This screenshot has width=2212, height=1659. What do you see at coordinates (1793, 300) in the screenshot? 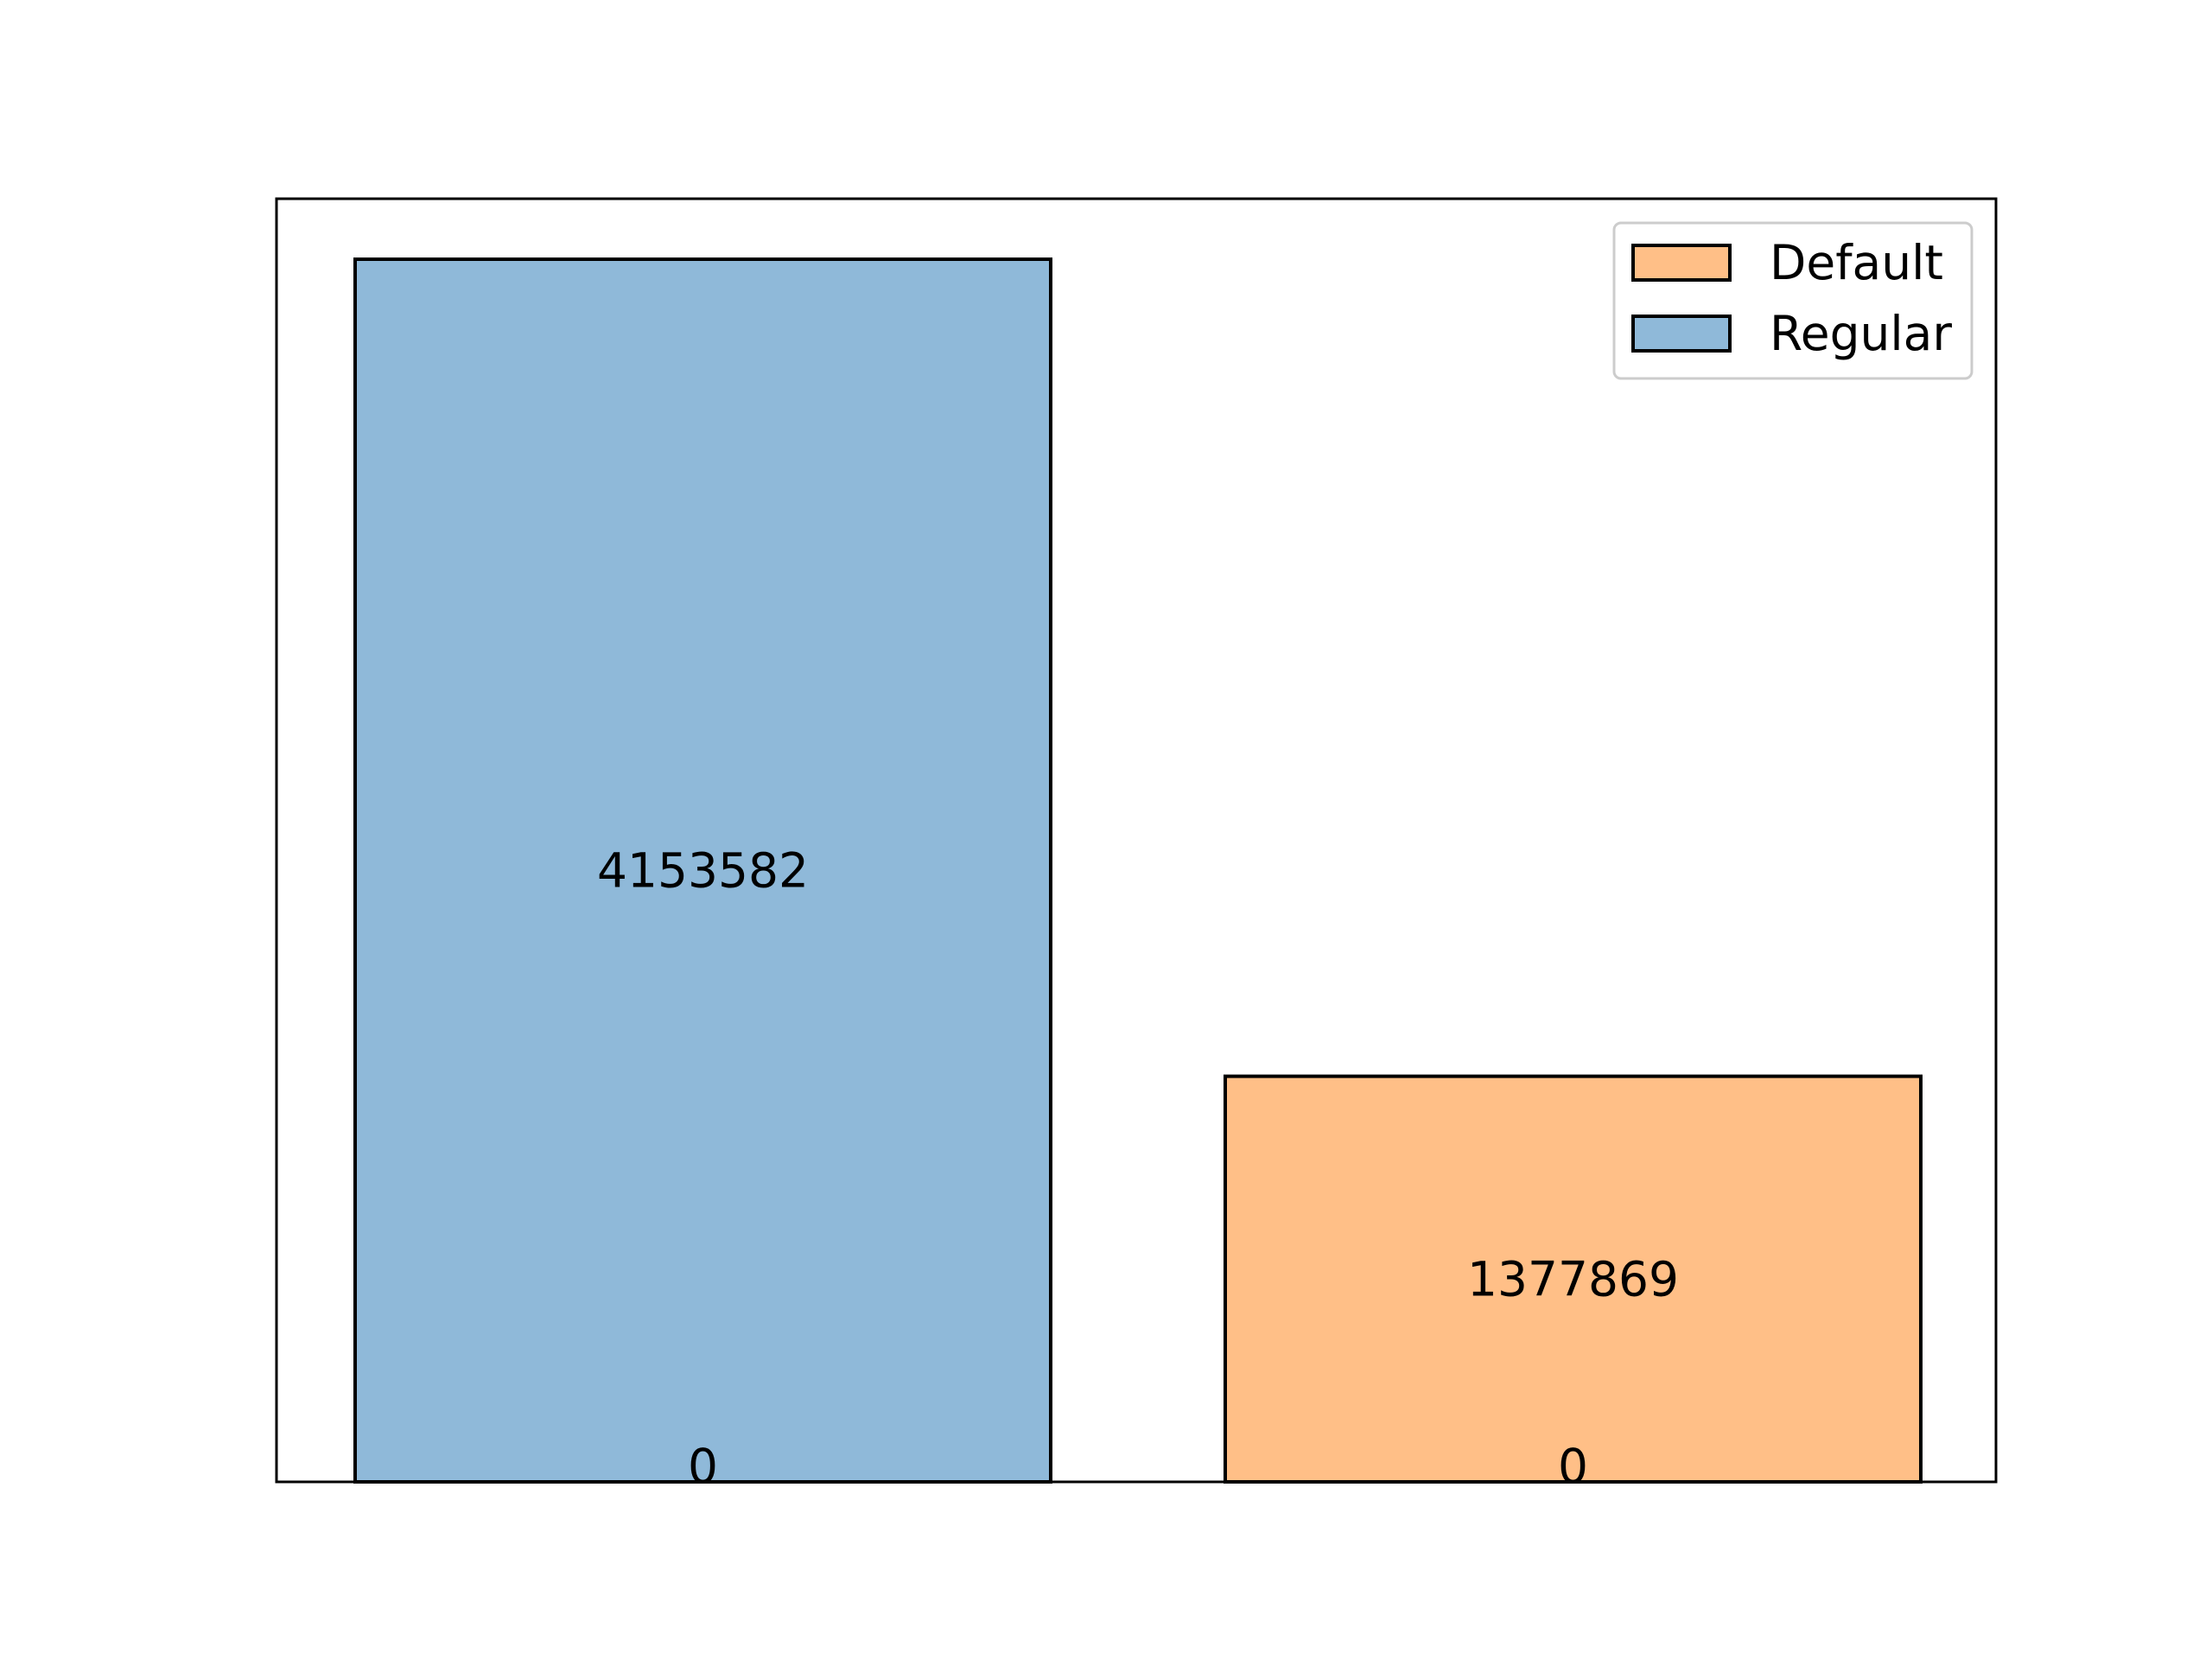
I see `legend: Default Regular` at bounding box center [1793, 300].